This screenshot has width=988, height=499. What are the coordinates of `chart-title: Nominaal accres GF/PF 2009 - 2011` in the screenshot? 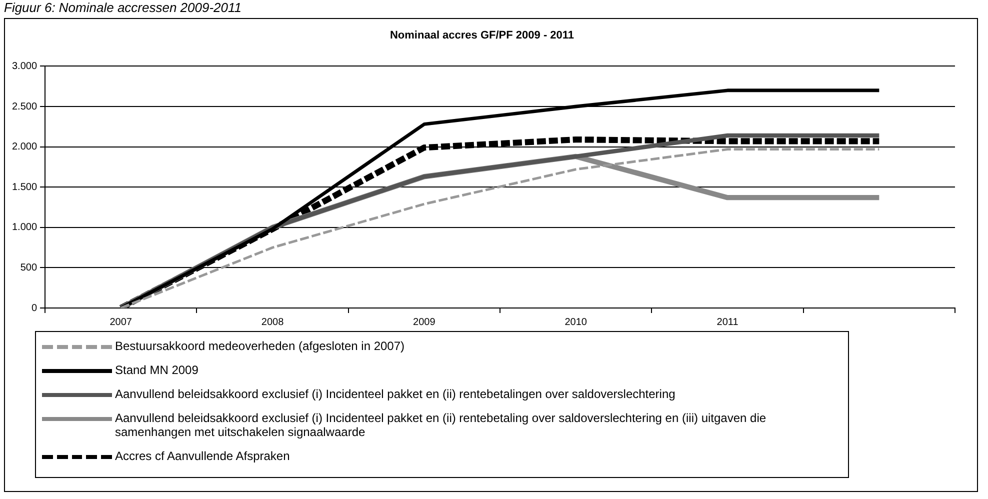 It's located at (482, 36).